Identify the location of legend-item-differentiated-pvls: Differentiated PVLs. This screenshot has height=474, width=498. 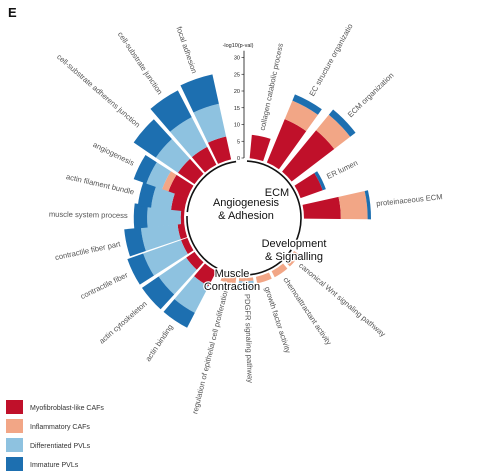
(48, 445).